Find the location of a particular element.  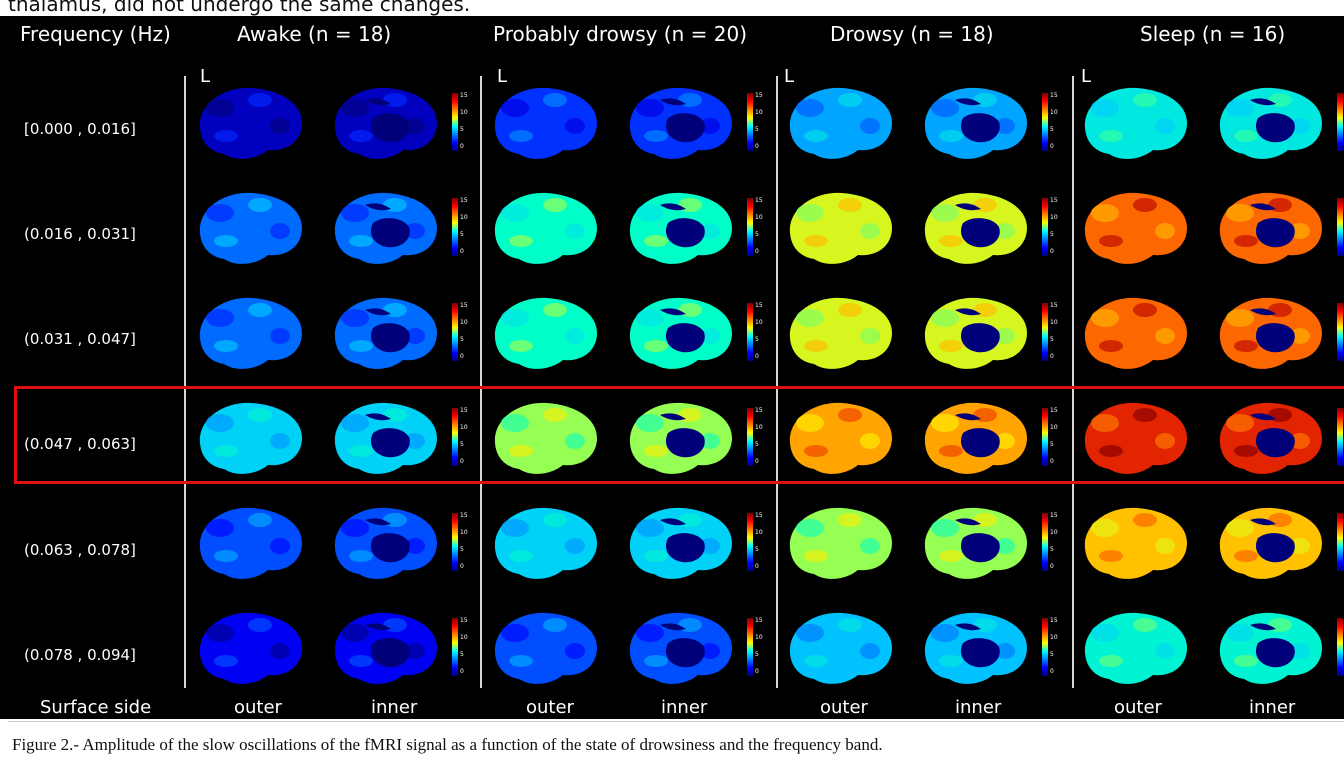

band-label: (0.031 , 0.047] is located at coordinates (80, 339).